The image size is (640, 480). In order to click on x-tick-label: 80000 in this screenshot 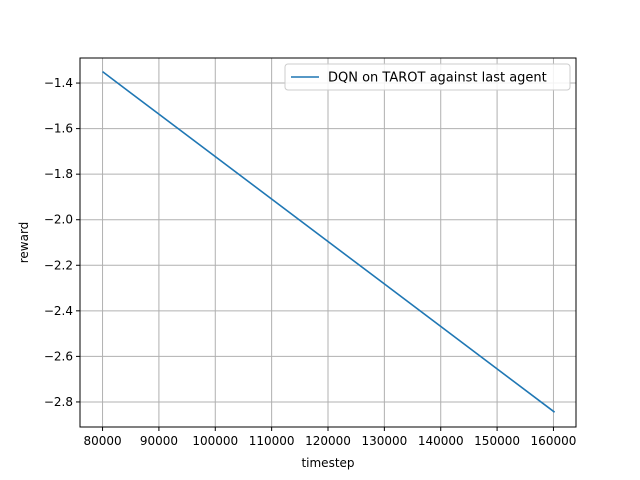, I will do `click(102, 441)`.